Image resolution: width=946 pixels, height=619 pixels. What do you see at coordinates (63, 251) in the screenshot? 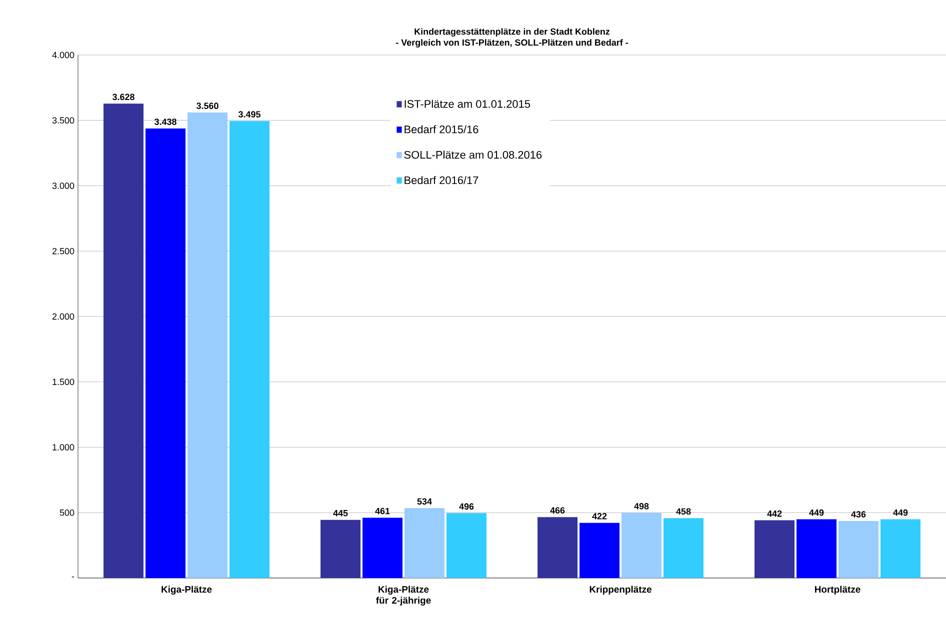
I see `y-tick-label: 2.500` at bounding box center [63, 251].